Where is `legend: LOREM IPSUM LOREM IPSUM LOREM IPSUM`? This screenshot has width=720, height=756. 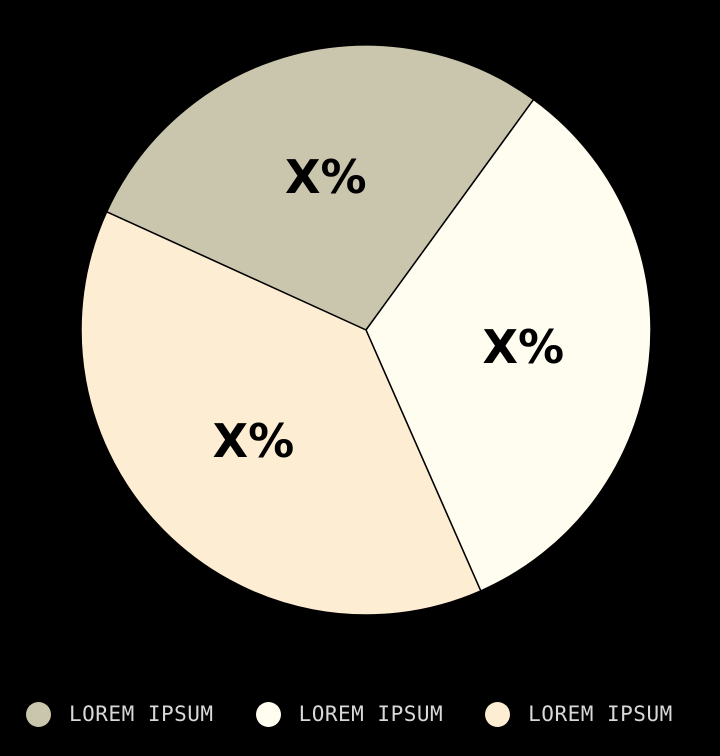 legend: LOREM IPSUM LOREM IPSUM LOREM IPSUM is located at coordinates (349, 714).